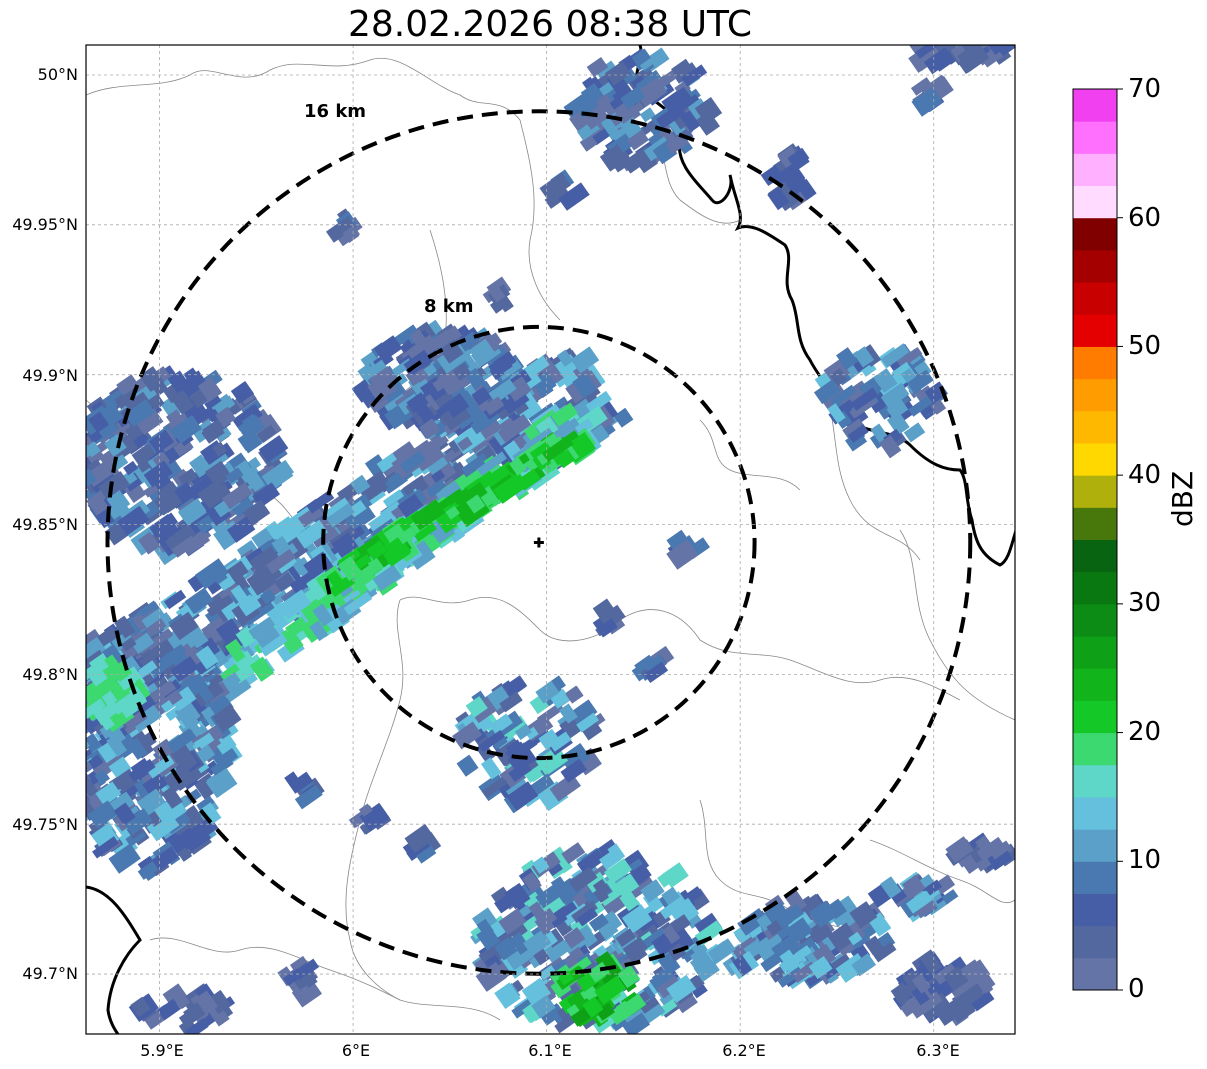 This screenshot has height=1069, width=1207. What do you see at coordinates (50, 674) in the screenshot?
I see `y-tick-label: 49.8°N` at bounding box center [50, 674].